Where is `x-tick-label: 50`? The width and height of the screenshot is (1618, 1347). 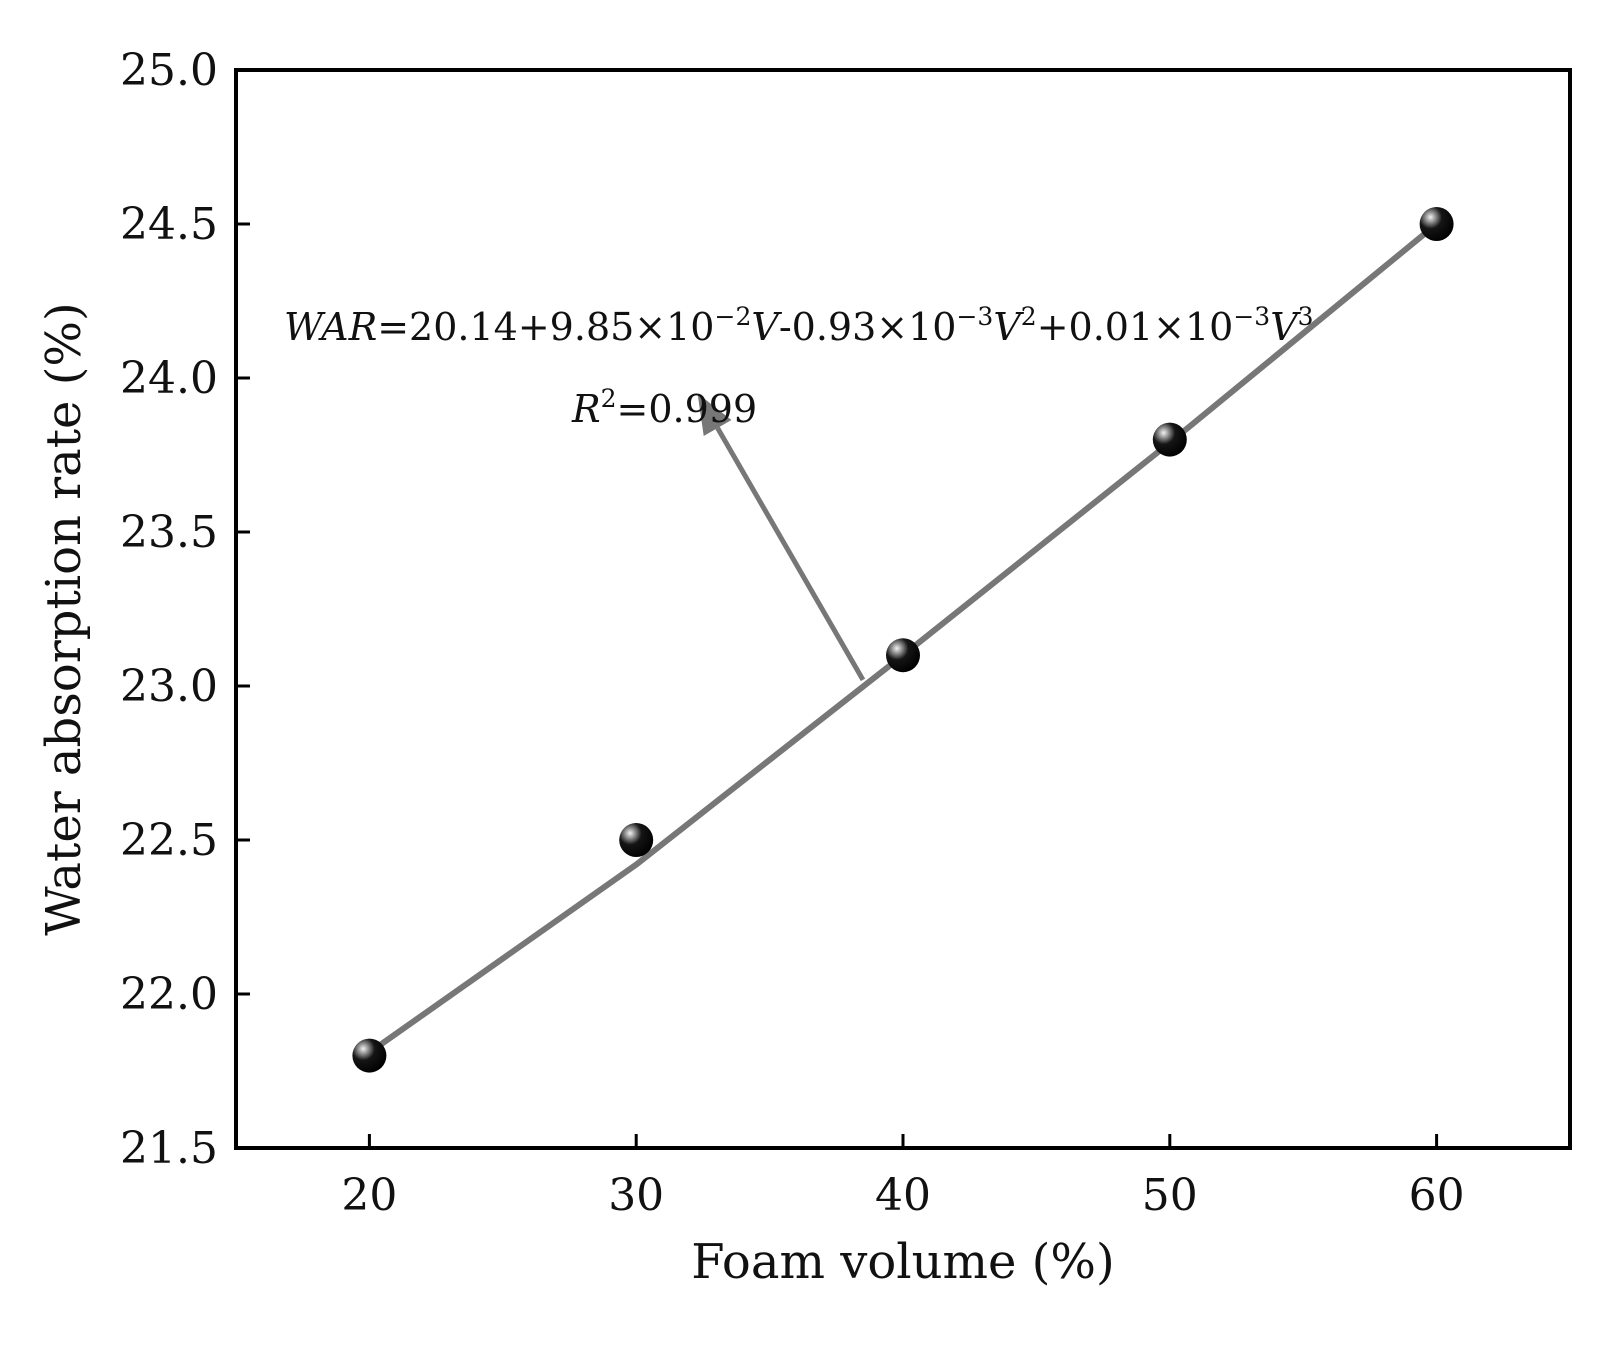
x-tick-label: 50 is located at coordinates (1170, 1195).